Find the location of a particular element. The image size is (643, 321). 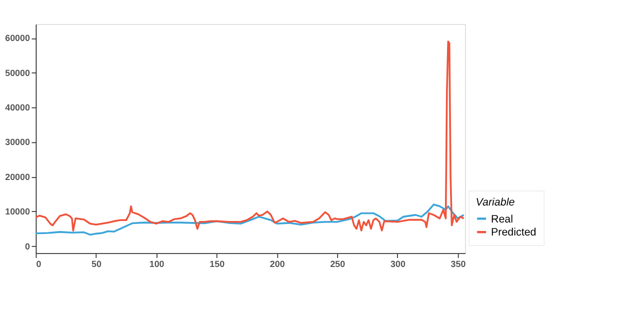

y-tick-label: 50000 is located at coordinates (17, 73).